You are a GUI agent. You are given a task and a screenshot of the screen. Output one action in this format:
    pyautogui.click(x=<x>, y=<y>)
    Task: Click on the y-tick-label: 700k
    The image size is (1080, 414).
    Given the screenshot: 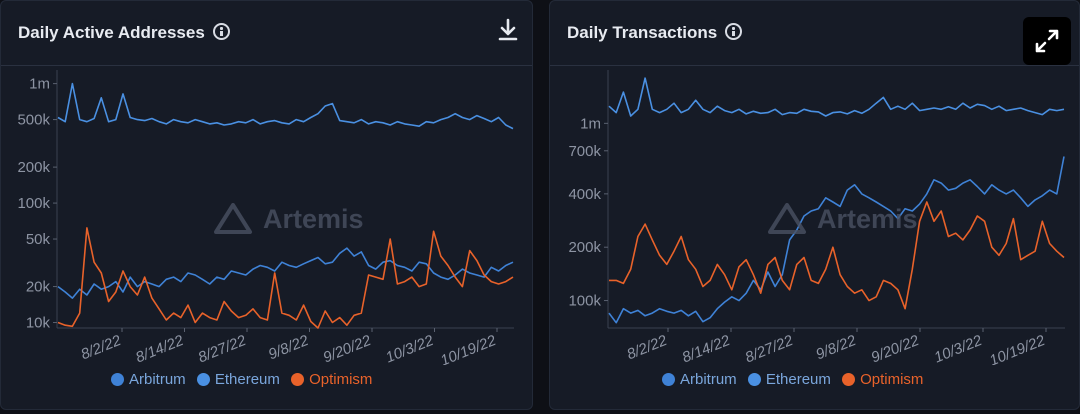 What is the action you would take?
    pyautogui.click(x=584, y=151)
    